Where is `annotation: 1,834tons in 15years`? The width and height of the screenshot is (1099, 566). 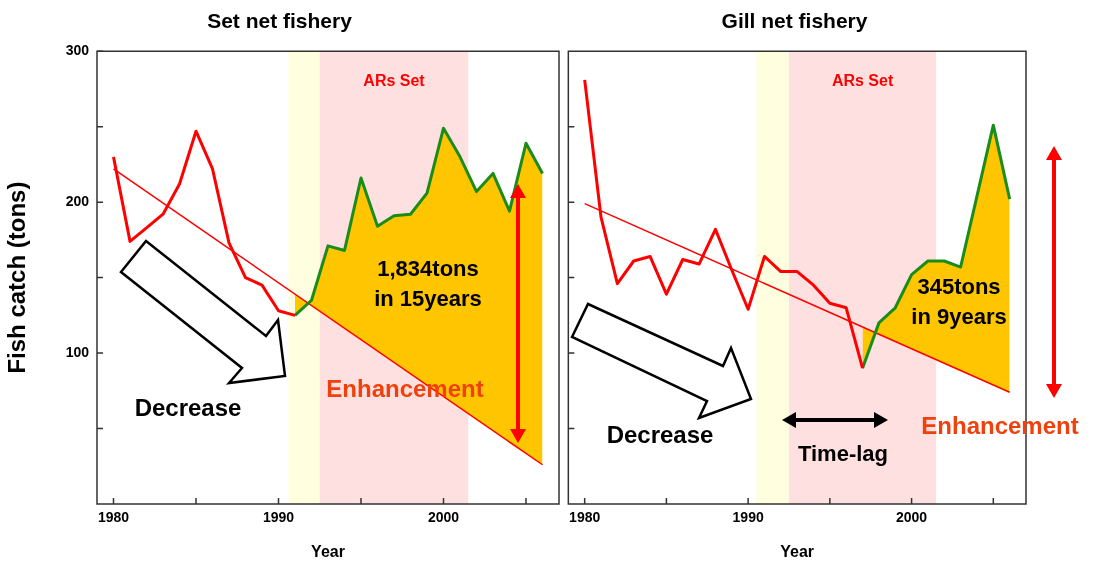
annotation: 1,834tons in 15years is located at coordinates (428, 283).